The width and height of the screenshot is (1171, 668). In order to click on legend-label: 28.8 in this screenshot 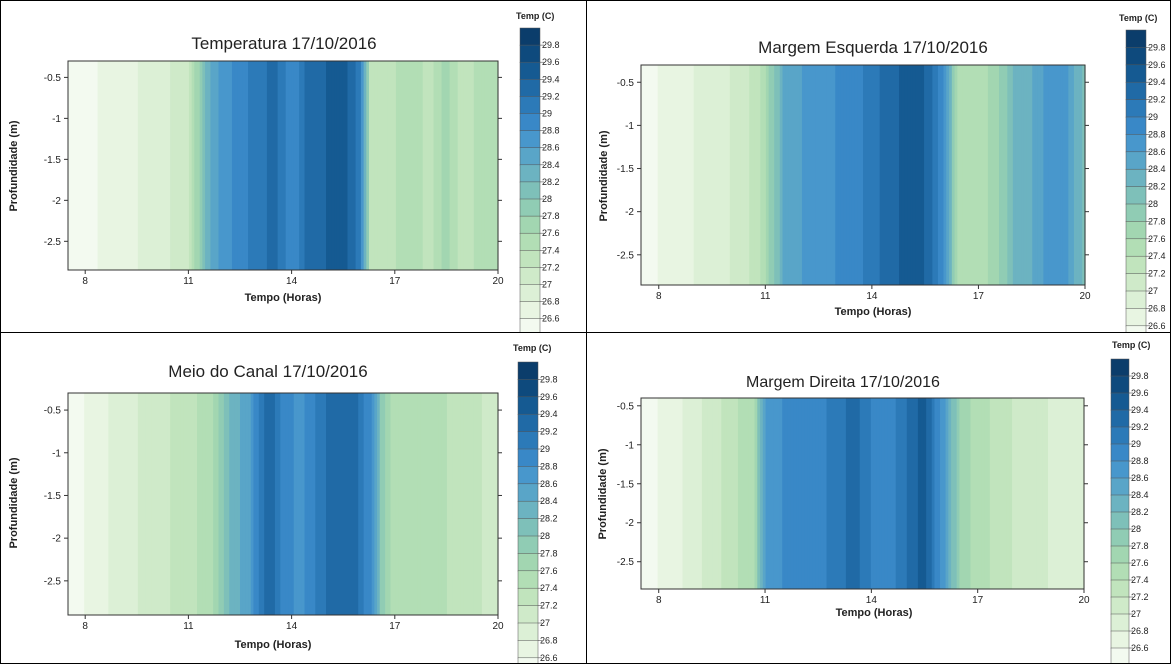, I will do `click(1140, 461)`.